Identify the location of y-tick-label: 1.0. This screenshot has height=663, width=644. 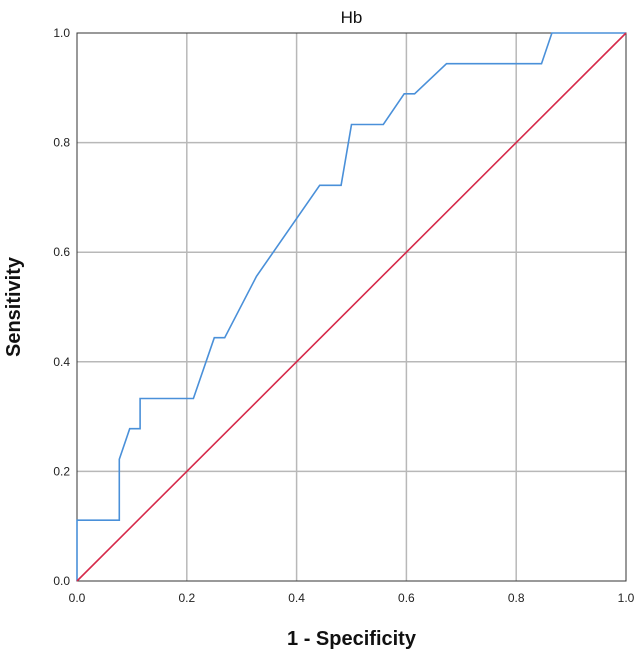
(61, 33).